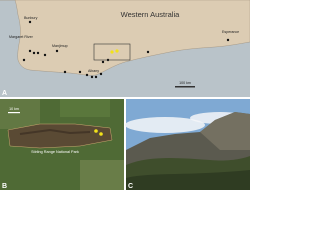 This screenshot has height=240, width=320. I want to click on panel-b: Stirling Range National Park 10 km B, so click(62, 144).